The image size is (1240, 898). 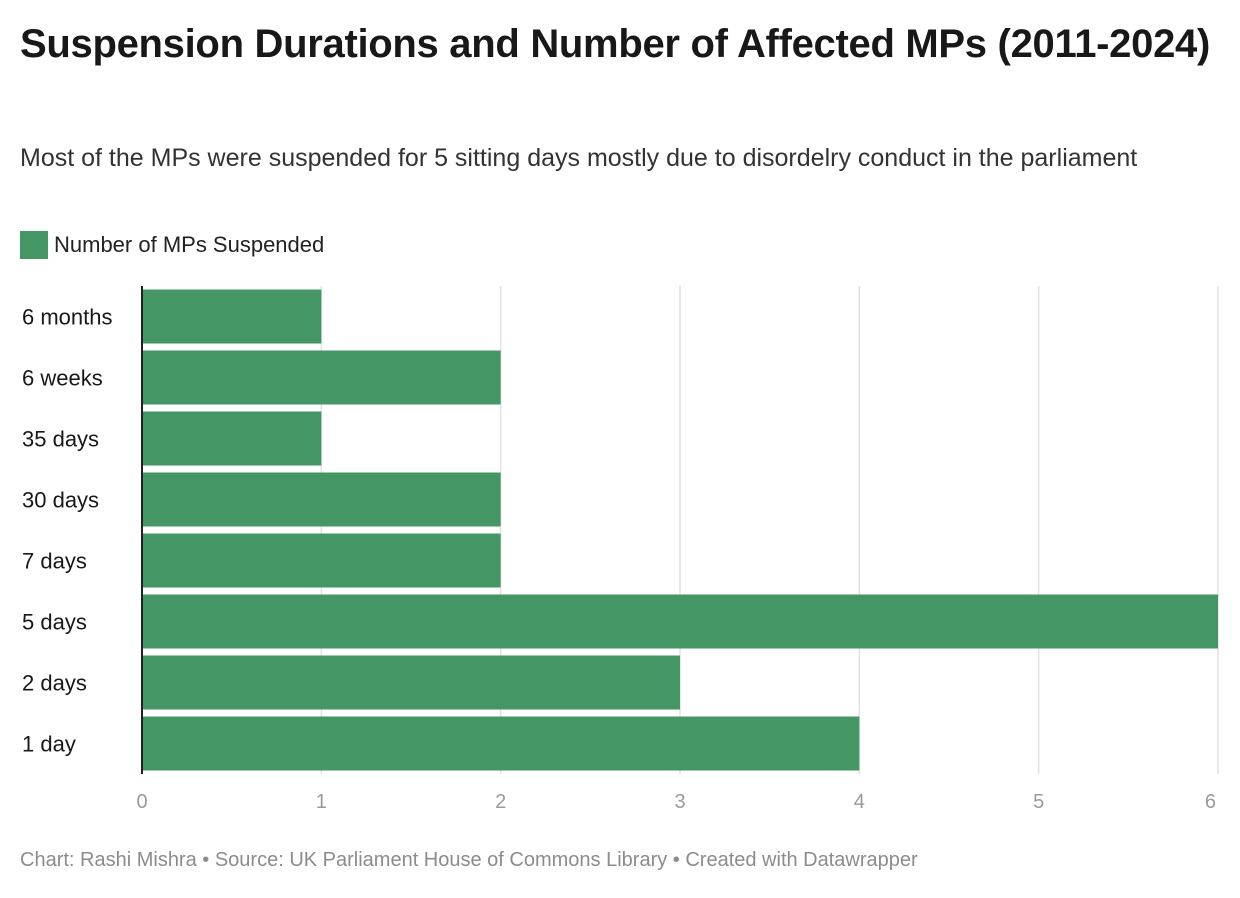 I want to click on category-label: 30 days, so click(x=60, y=500).